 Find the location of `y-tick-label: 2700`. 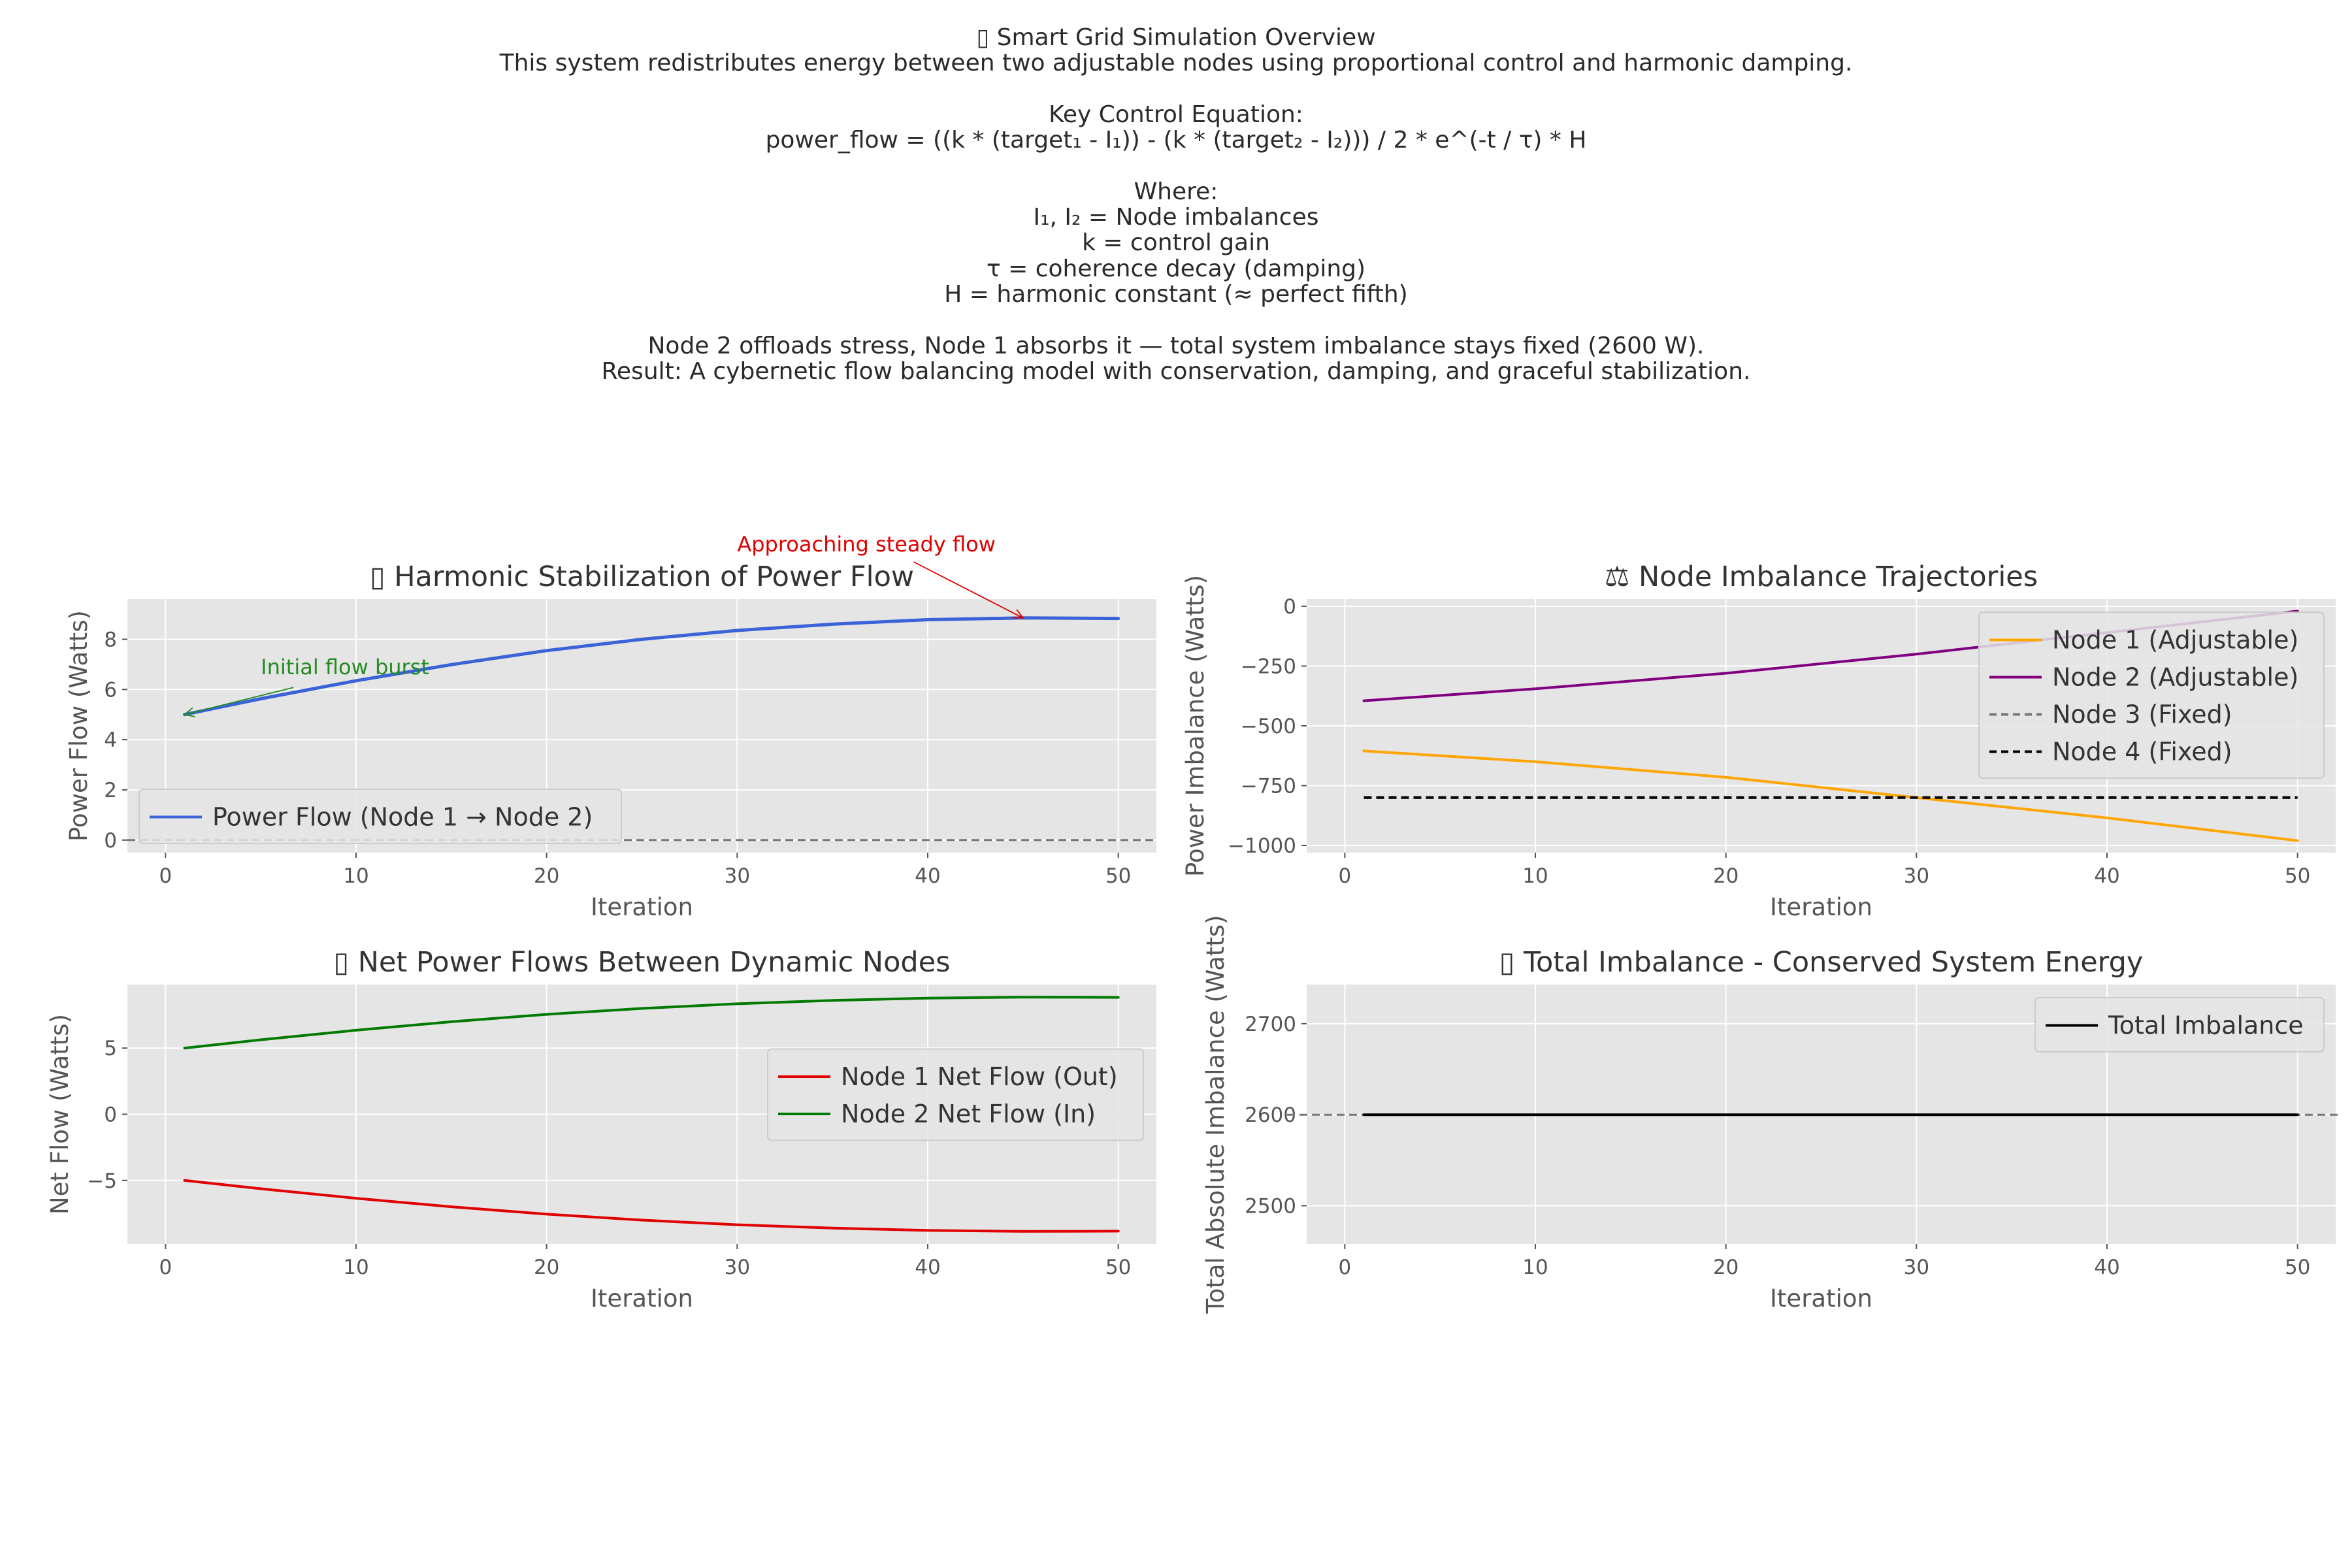

y-tick-label: 2700 is located at coordinates (1270, 1024).